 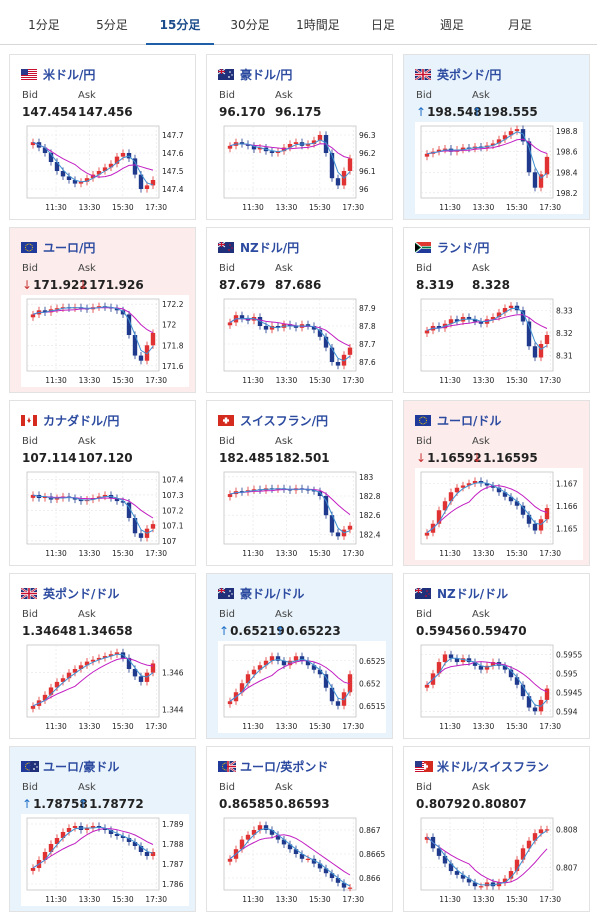 What do you see at coordinates (69, 248) in the screenshot?
I see `currency-pair-link: ユーロ/円` at bounding box center [69, 248].